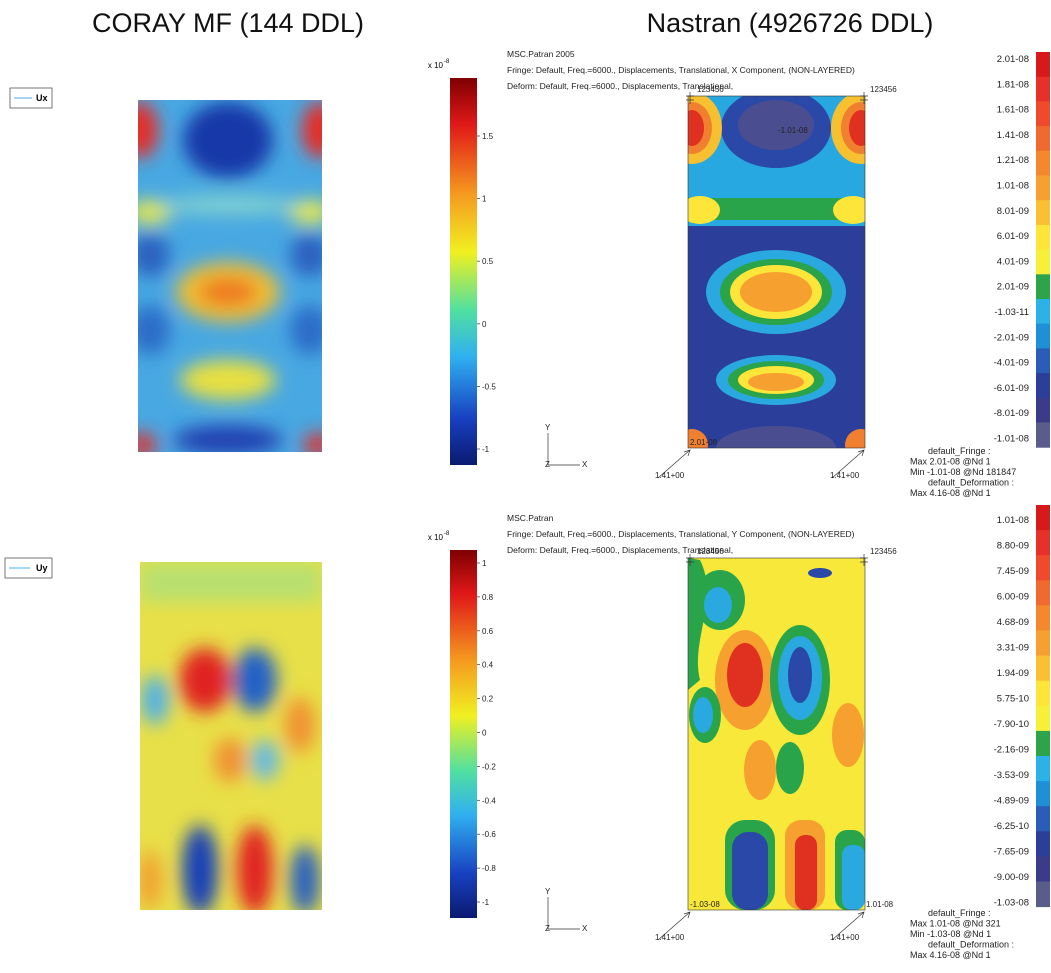  I want to click on scale-label: 2.01-08, so click(1013, 59).